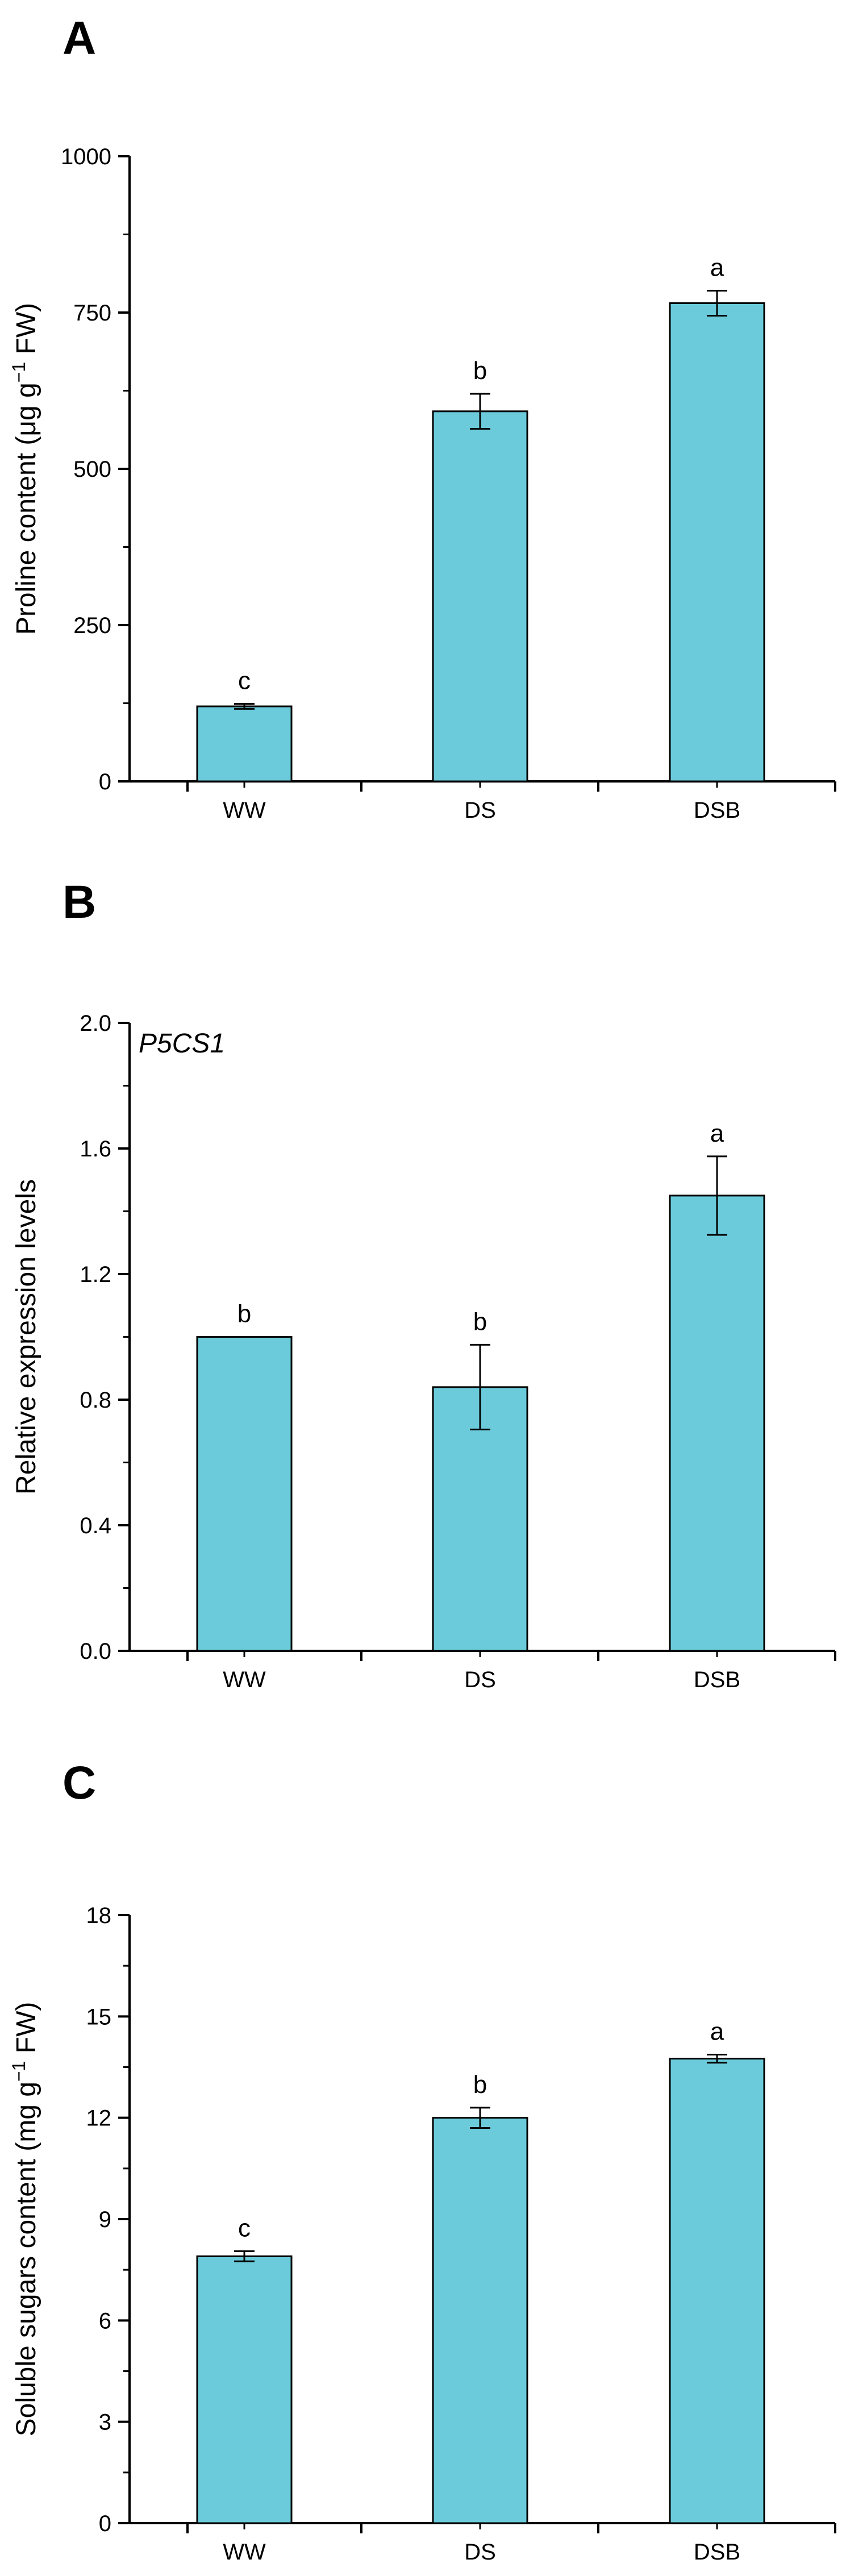 The height and width of the screenshot is (2576, 846). I want to click on y-tick-label: 3, so click(105, 2422).